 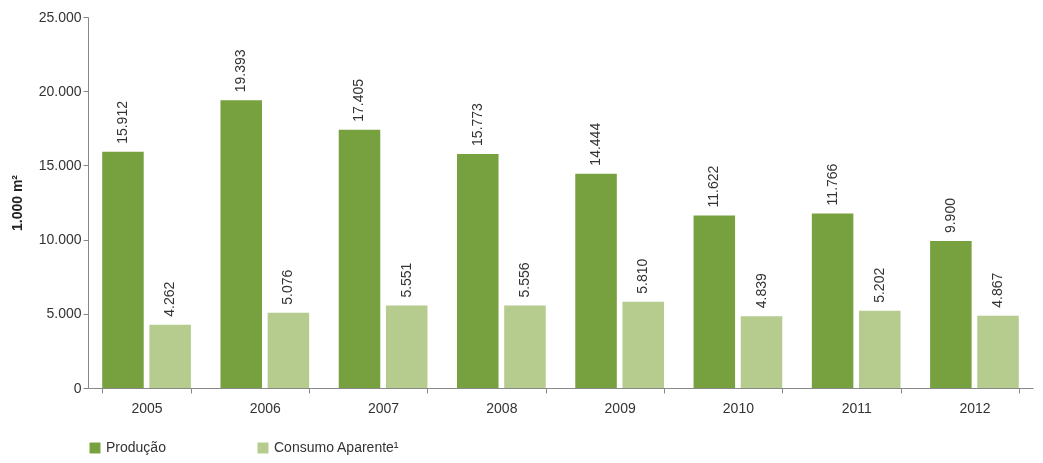 What do you see at coordinates (147, 407) in the screenshot?
I see `x-tick-label: 2005` at bounding box center [147, 407].